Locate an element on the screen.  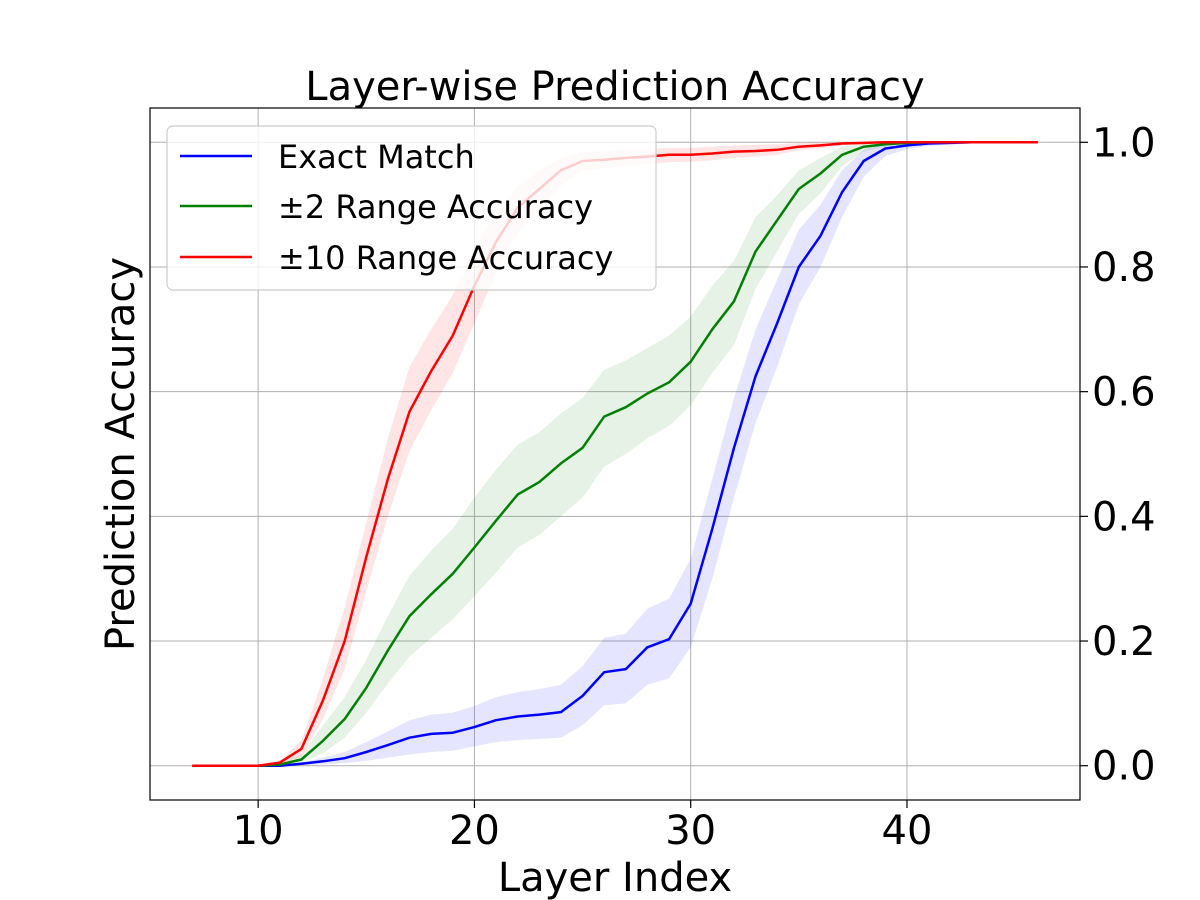
y-axis-label: Prediction Accuracy is located at coordinates (121, 454).